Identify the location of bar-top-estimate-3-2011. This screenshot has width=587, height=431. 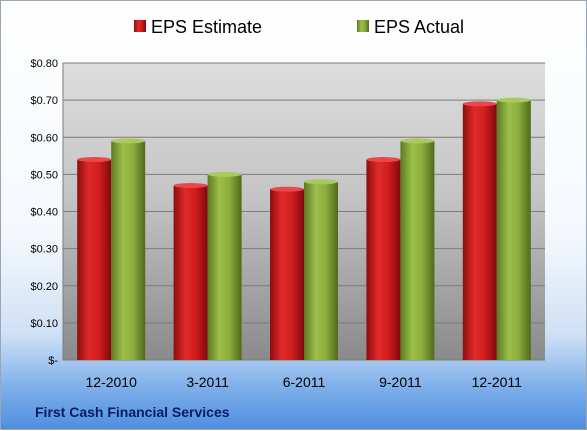
(190, 186).